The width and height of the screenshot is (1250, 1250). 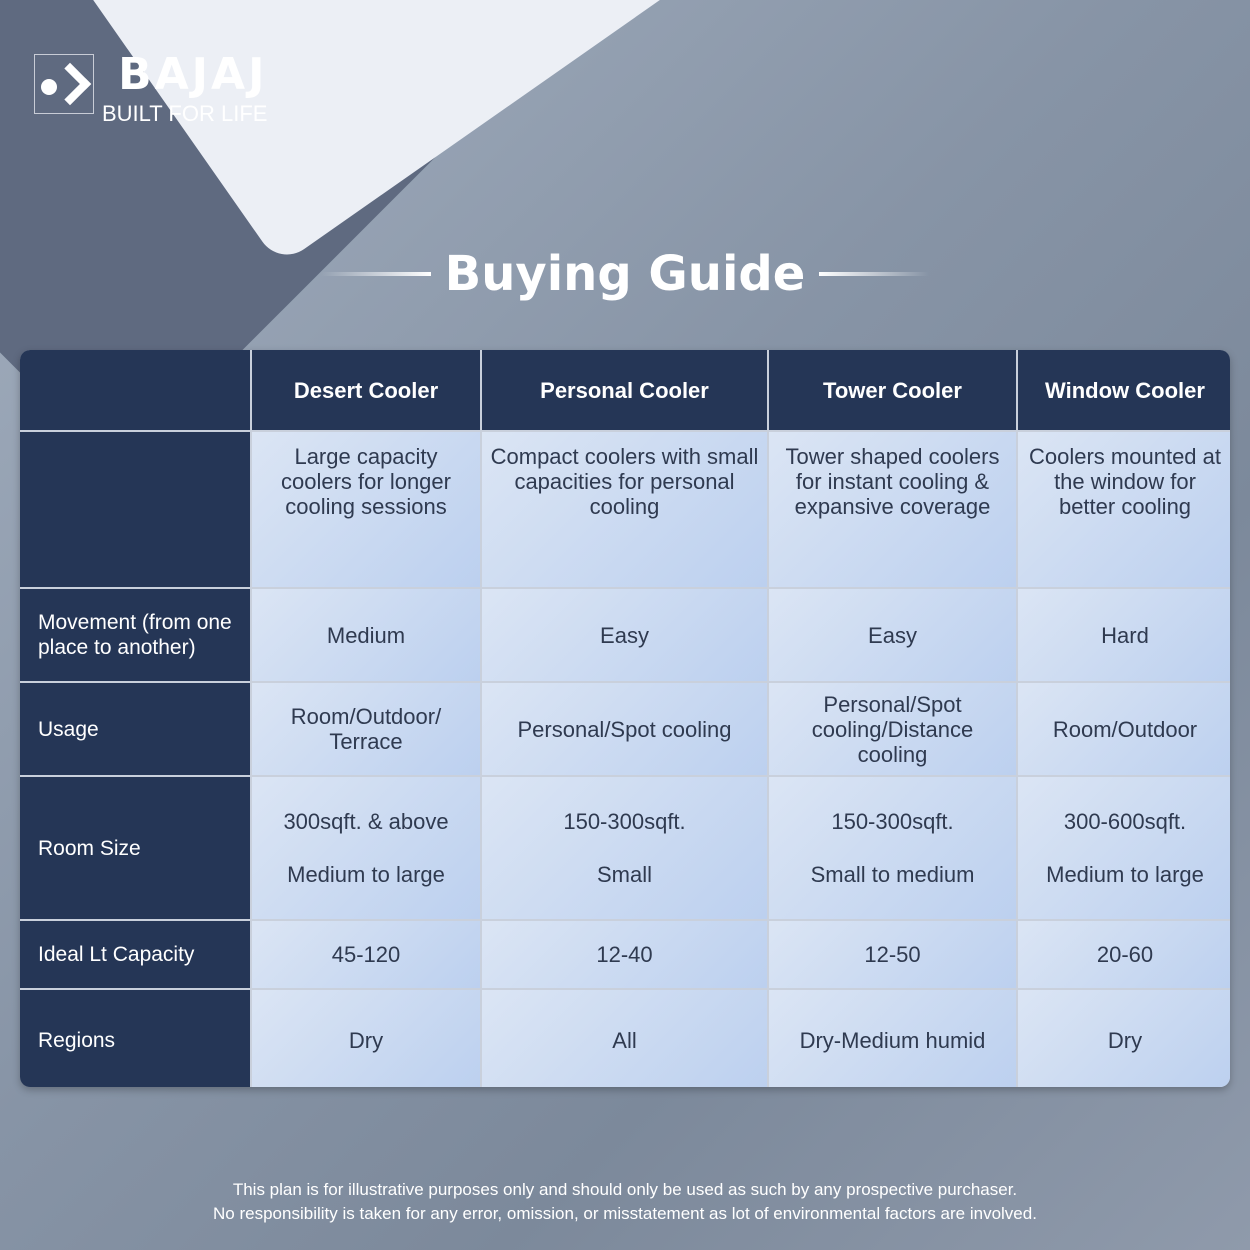 What do you see at coordinates (624, 848) in the screenshot?
I see `table-cell: 150-300sqft. Small` at bounding box center [624, 848].